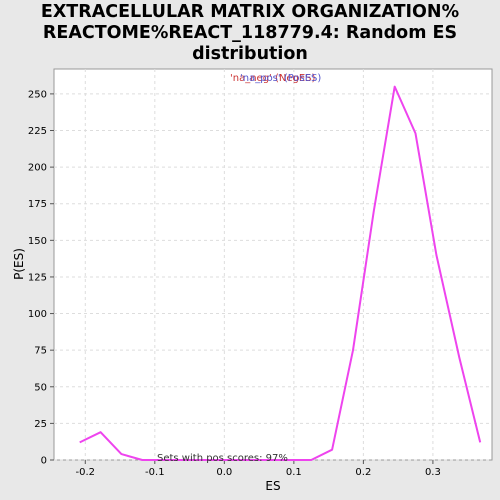  I want to click on y-tick-label: 225, so click(37, 131).